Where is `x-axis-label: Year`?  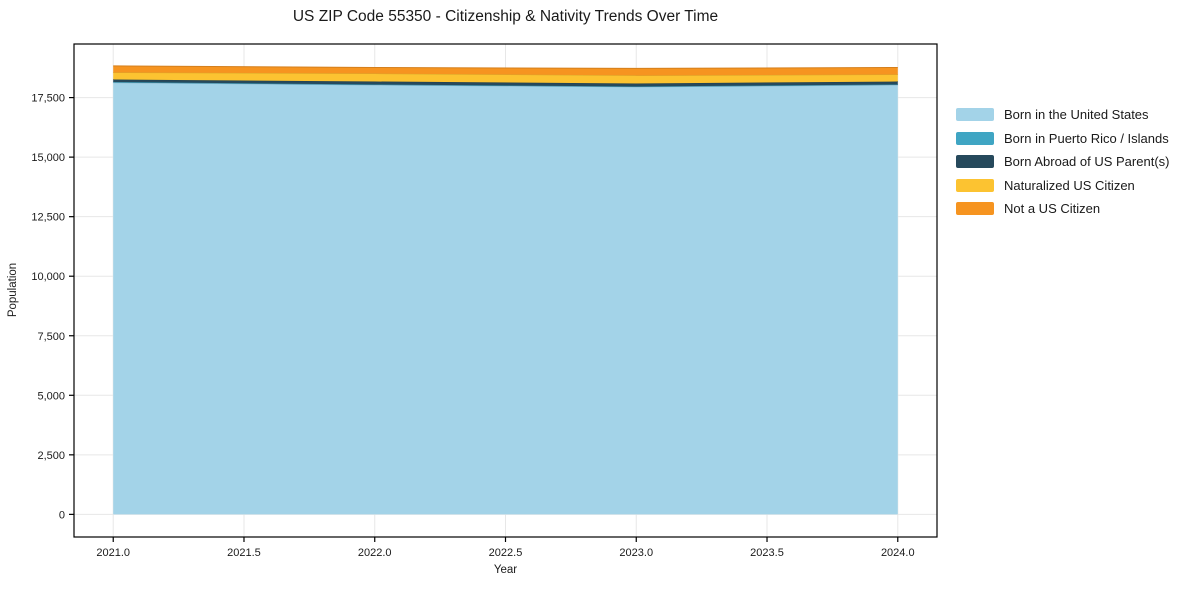
x-axis-label: Year is located at coordinates (505, 570).